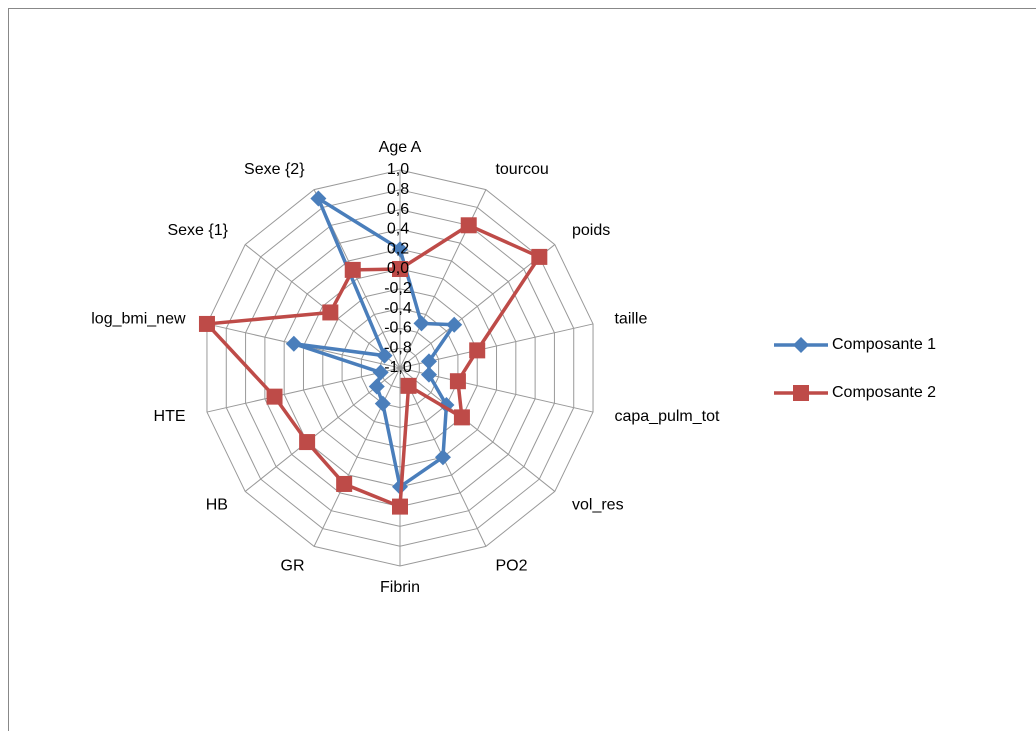 The height and width of the screenshot is (731, 1036). Describe the element at coordinates (400, 147) in the screenshot. I see `category-label: Age A` at that location.